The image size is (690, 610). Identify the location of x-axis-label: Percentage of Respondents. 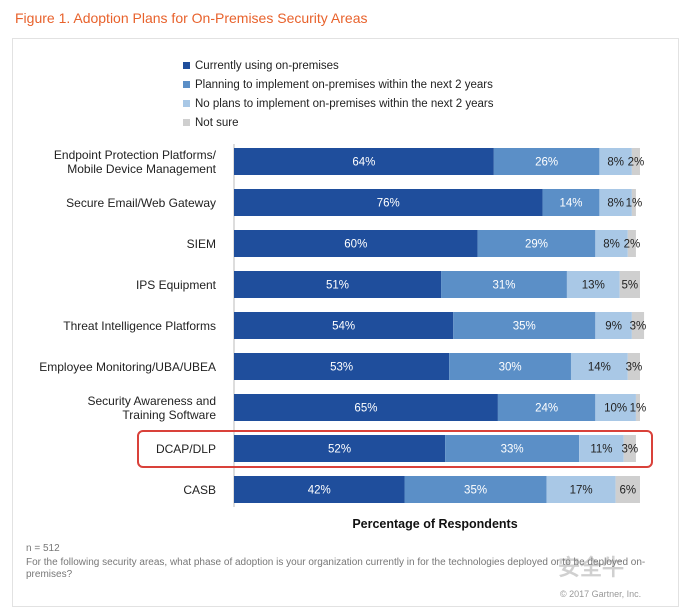
(435, 524).